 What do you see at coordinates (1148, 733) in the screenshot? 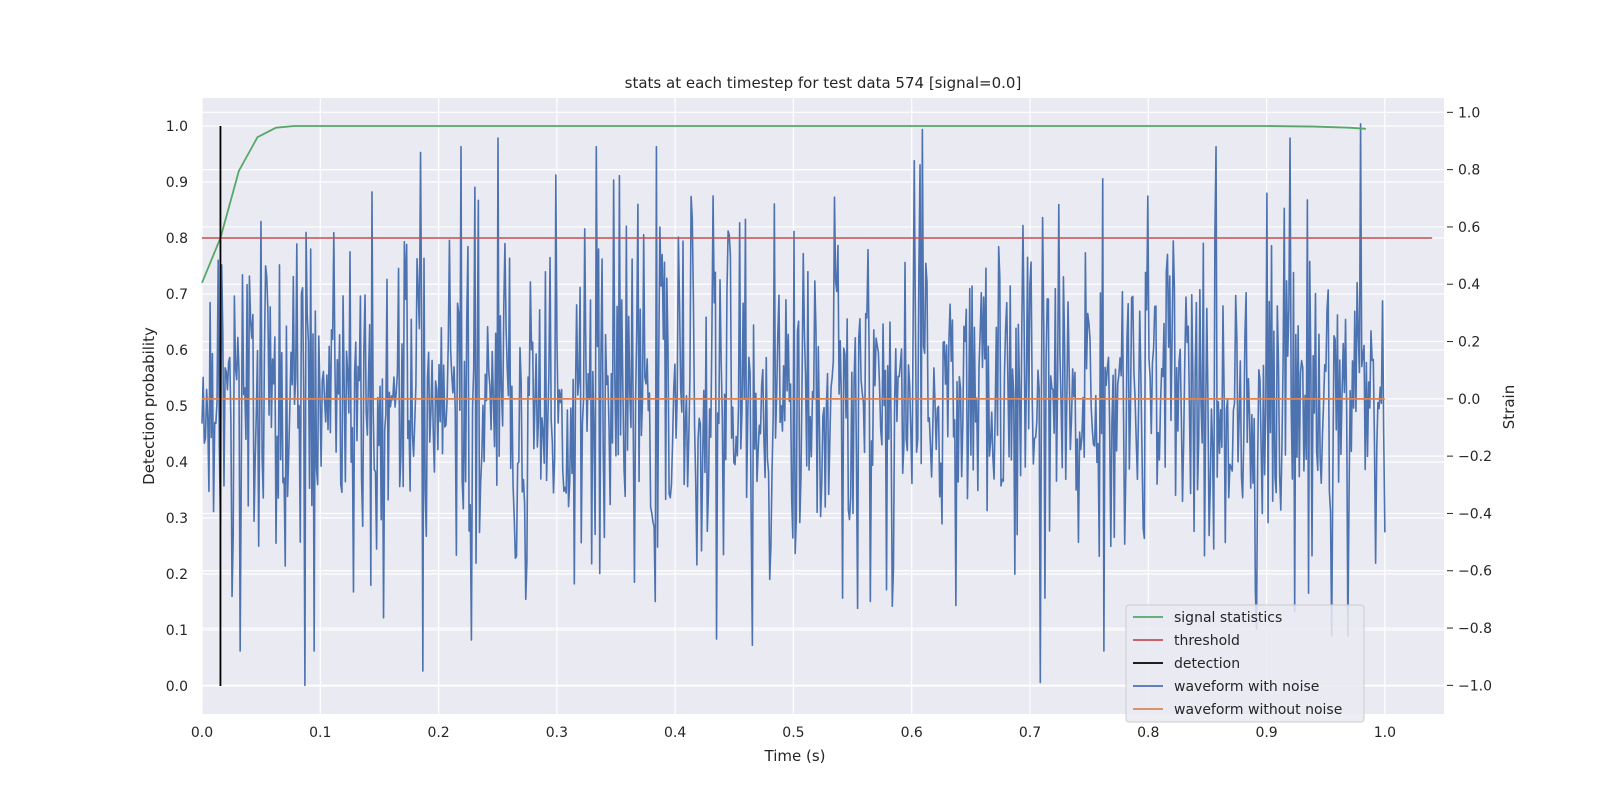
I see `x-tick-label: 0.8` at bounding box center [1148, 733].